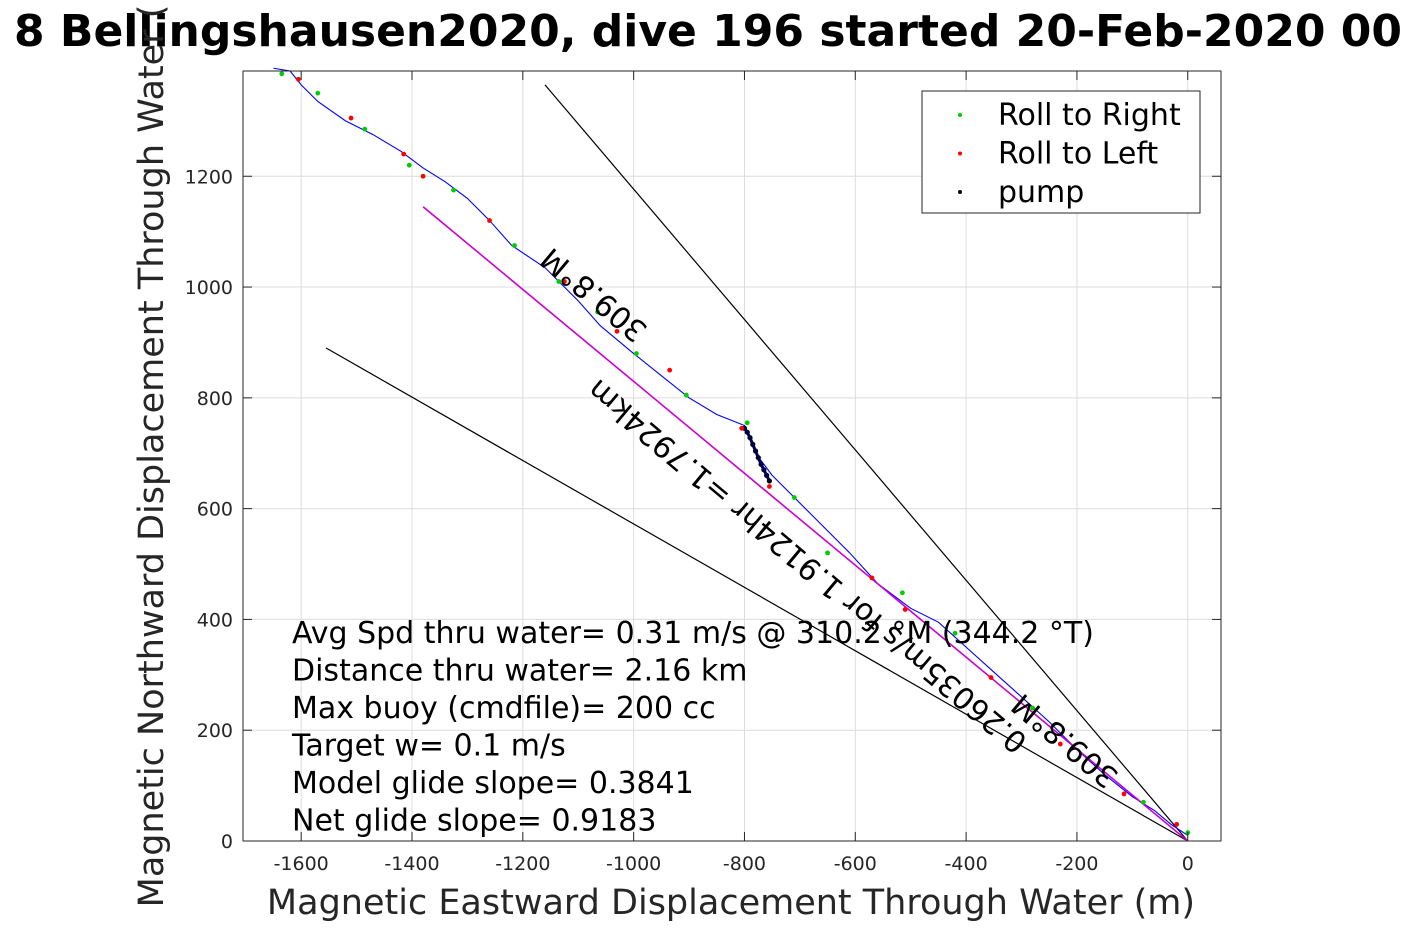 This screenshot has height=945, width=1417. I want to click on x-tick-label: -1600, so click(301, 864).